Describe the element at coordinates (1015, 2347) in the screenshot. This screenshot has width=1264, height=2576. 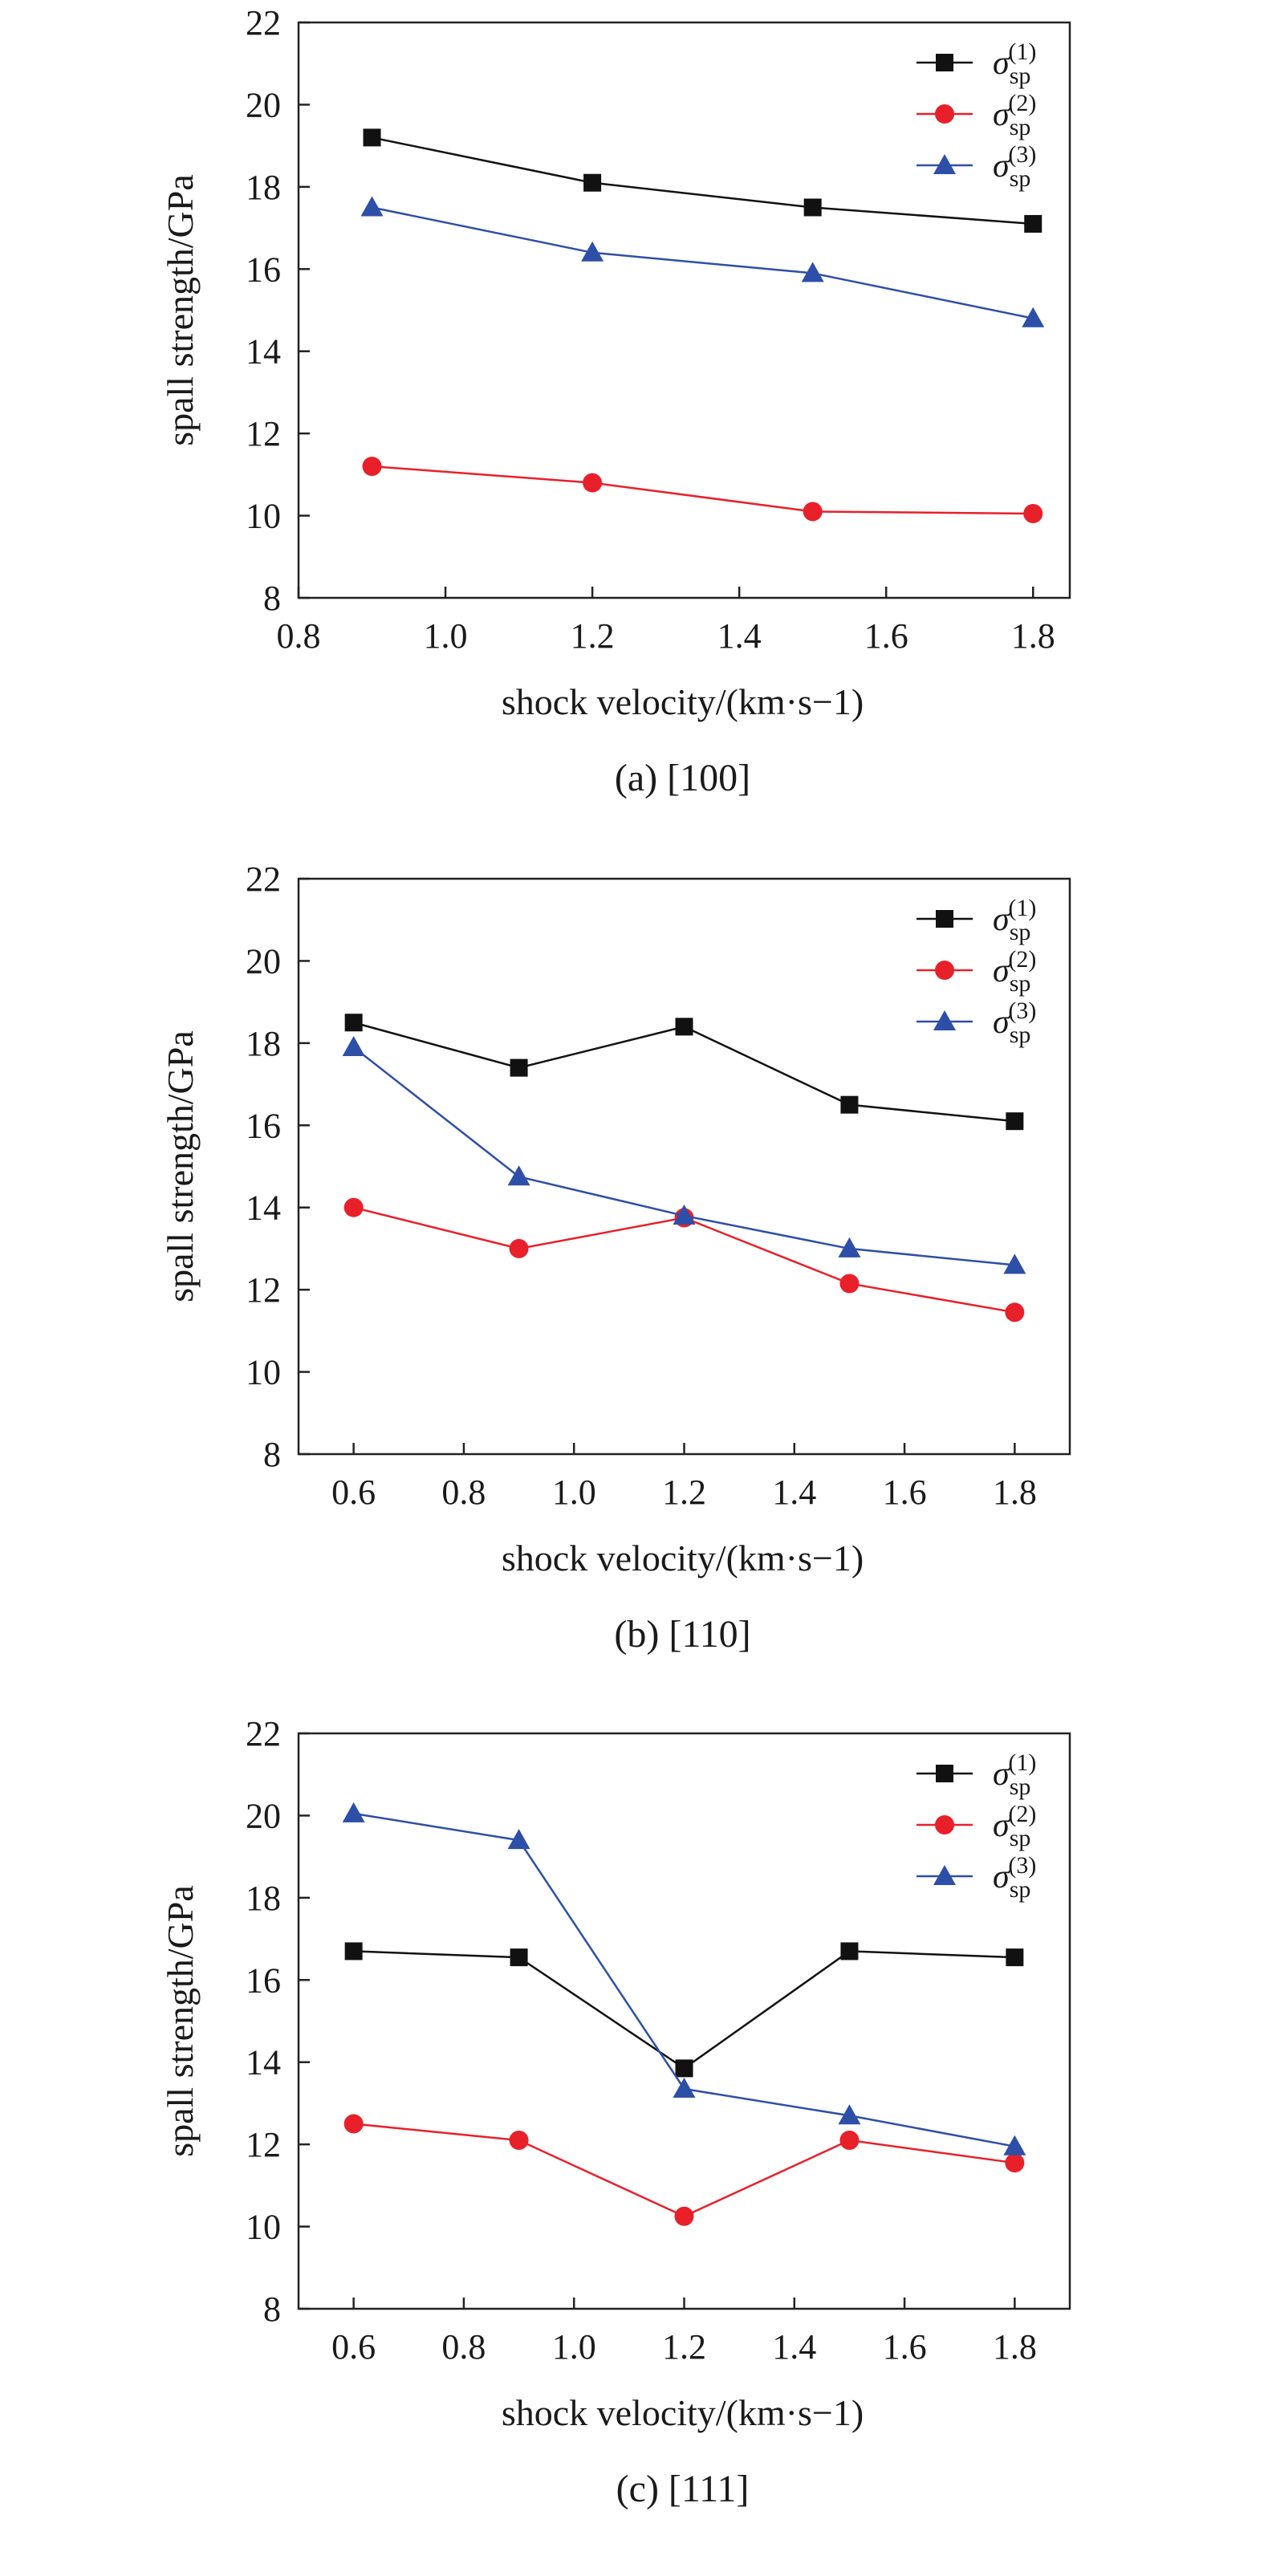
I see `x-tick-label: 1.8` at that location.